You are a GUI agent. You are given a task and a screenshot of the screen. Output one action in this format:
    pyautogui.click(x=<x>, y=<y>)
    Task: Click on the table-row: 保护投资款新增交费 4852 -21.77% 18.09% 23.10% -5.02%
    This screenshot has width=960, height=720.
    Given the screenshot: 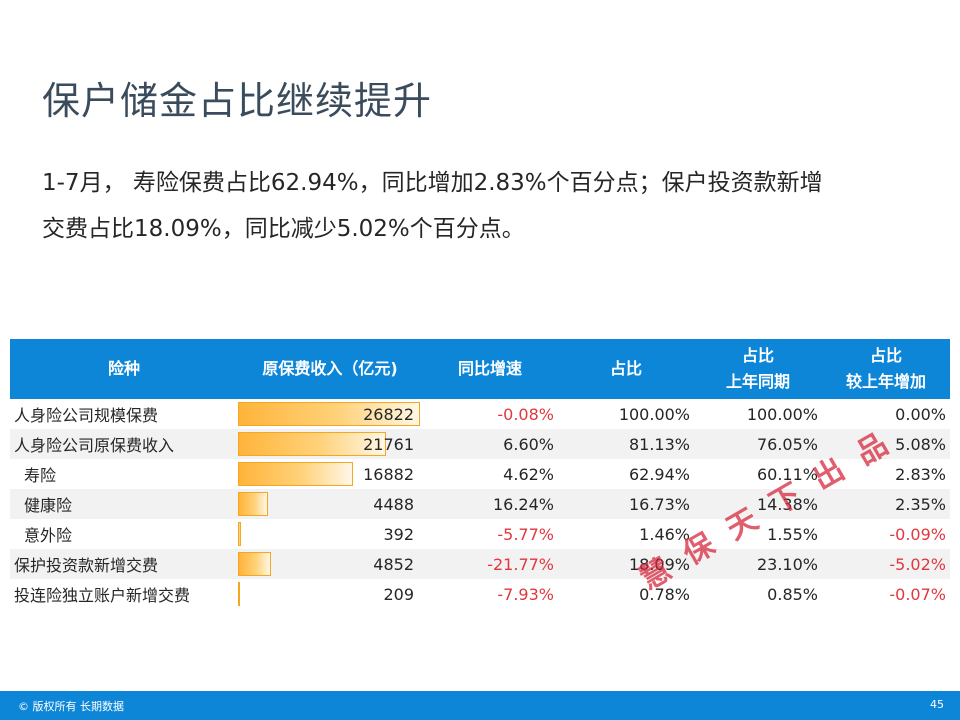 What is the action you would take?
    pyautogui.click(x=480, y=564)
    